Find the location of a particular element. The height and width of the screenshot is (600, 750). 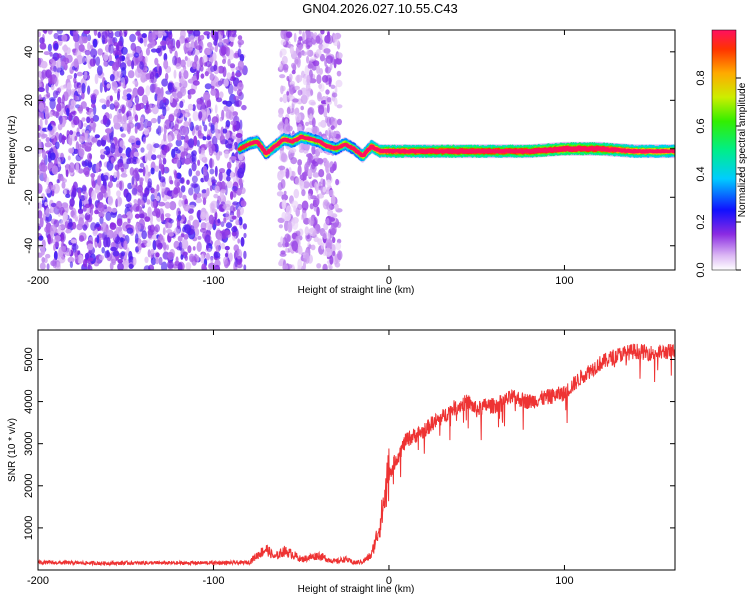

spectrogram-xlabel: Height of straight line (km) is located at coordinates (356, 290).